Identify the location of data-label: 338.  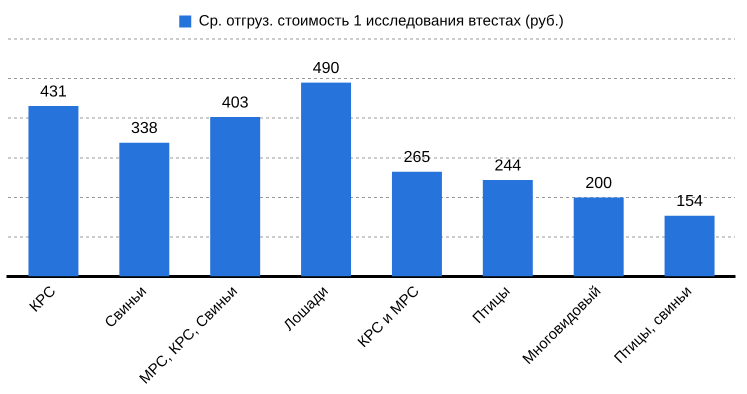
(144, 129).